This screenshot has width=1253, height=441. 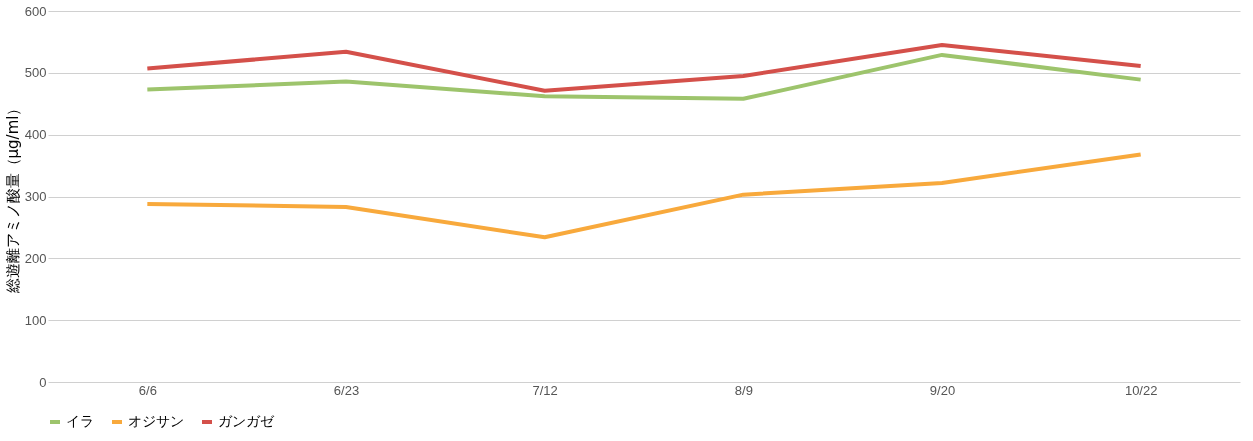 I want to click on x-tick-label: 6/6, so click(x=147, y=390).